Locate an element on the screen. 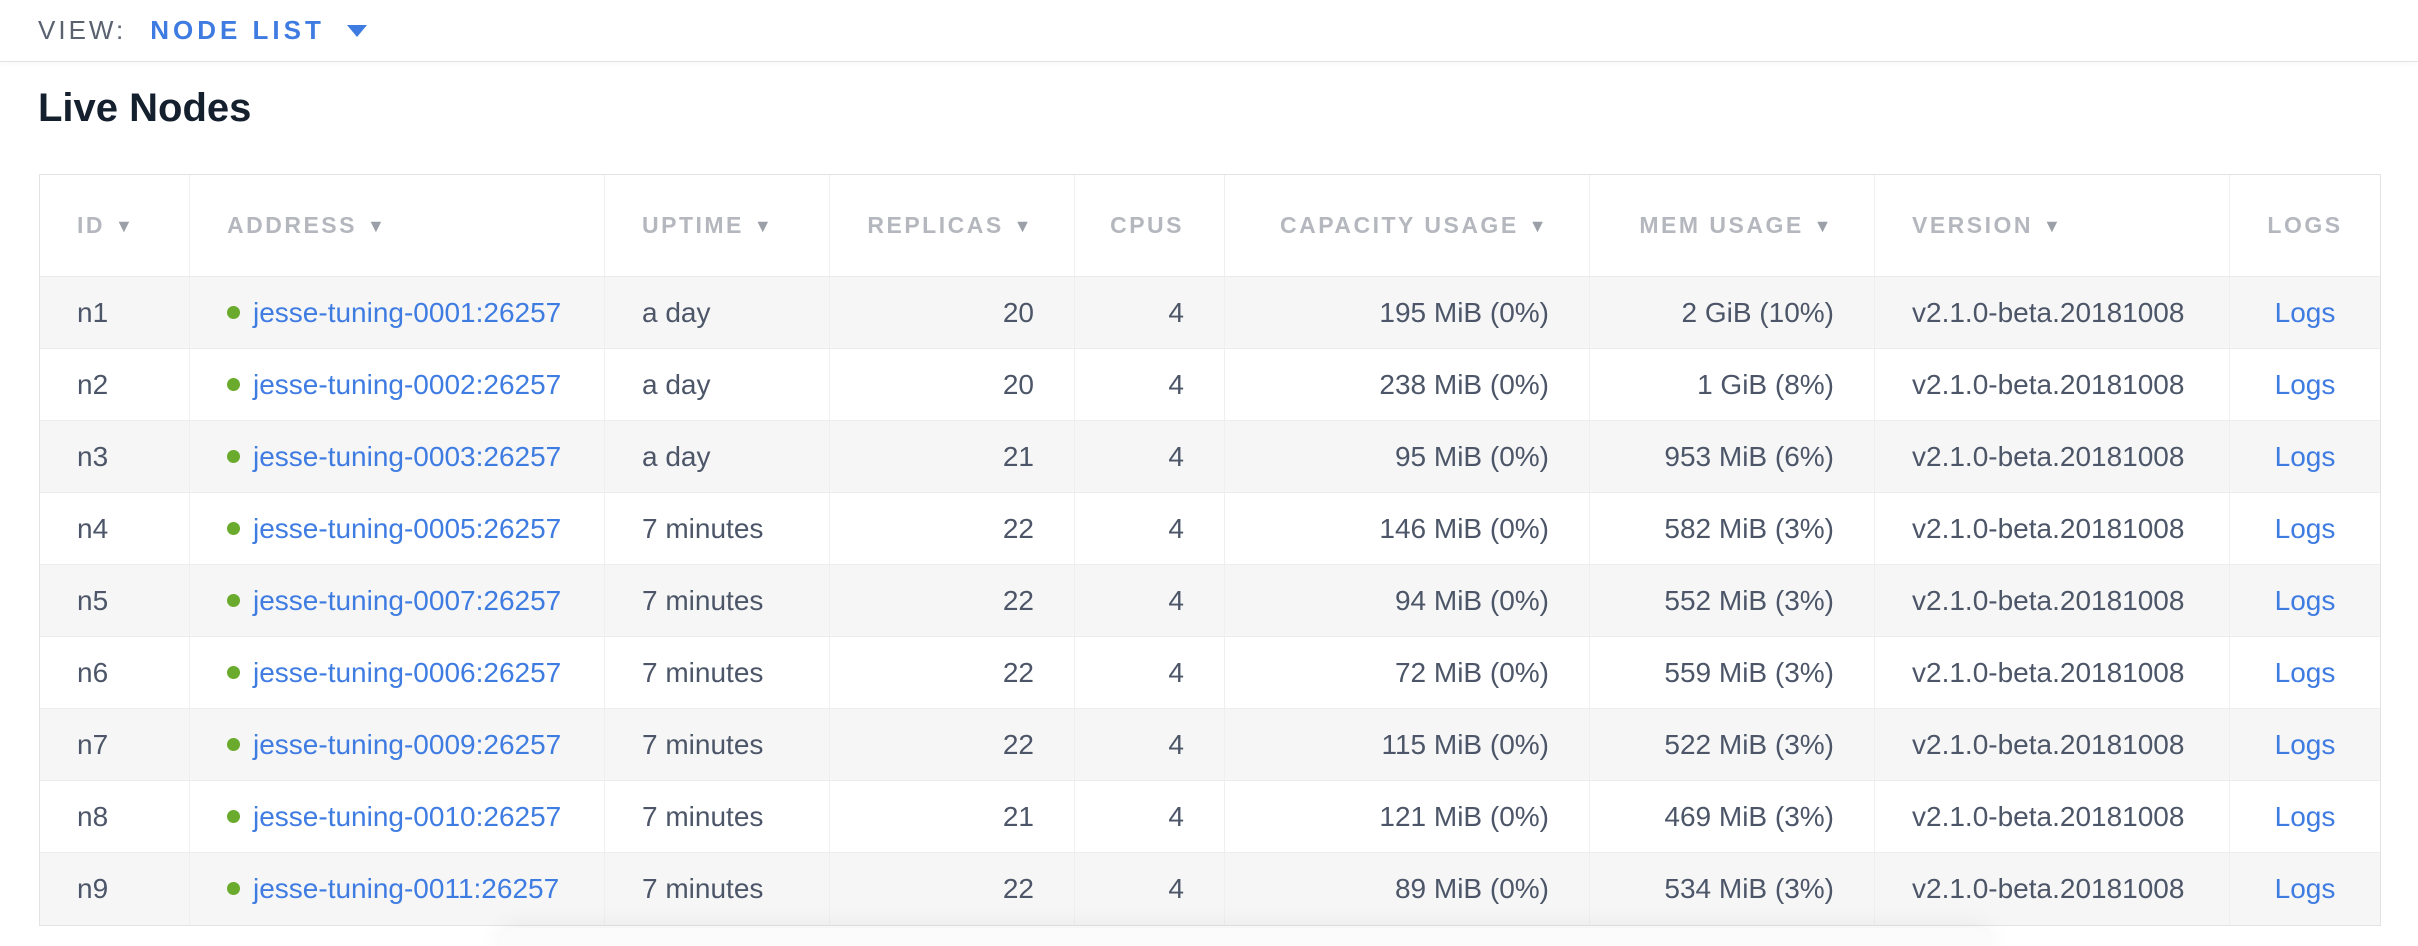  node-address-link: jesse-tuning-0002:26257 is located at coordinates (407, 384).